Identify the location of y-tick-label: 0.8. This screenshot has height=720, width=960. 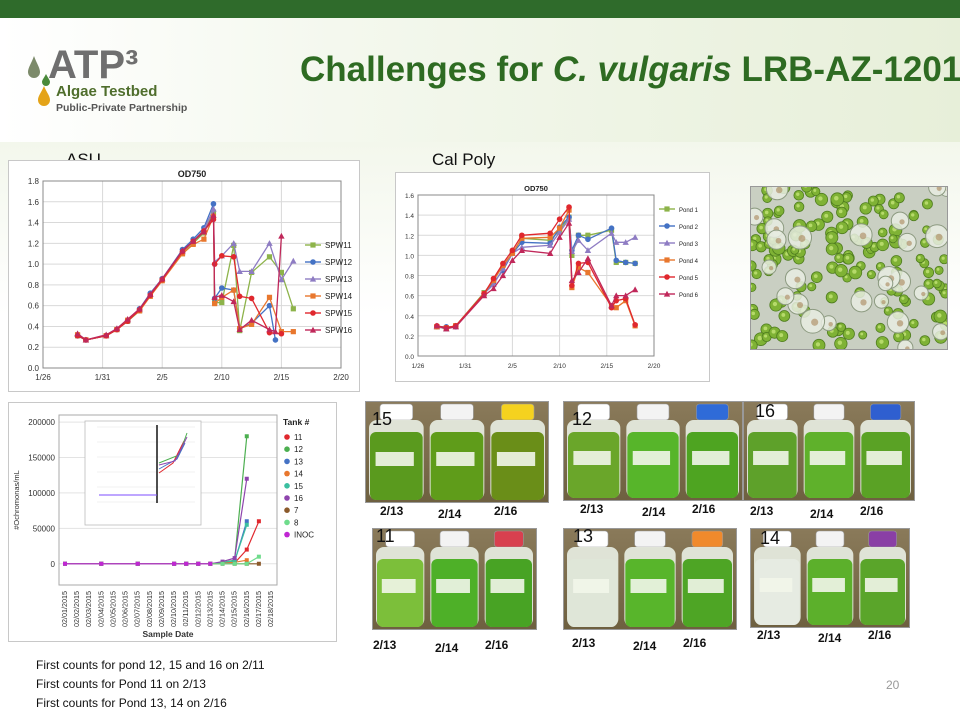
(409, 277).